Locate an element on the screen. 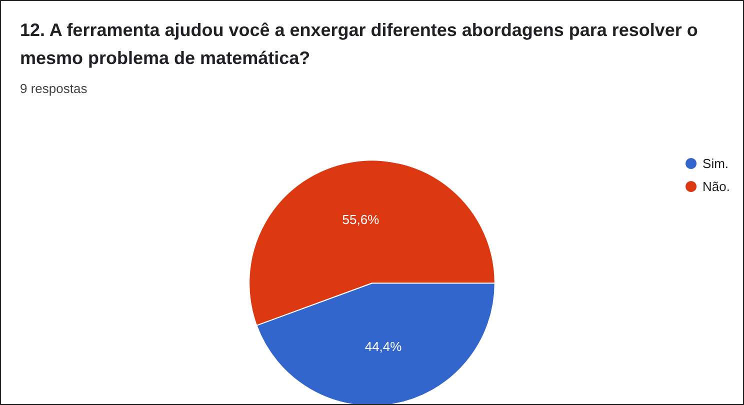 The height and width of the screenshot is (405, 744). data-label: 44,4% is located at coordinates (383, 346).